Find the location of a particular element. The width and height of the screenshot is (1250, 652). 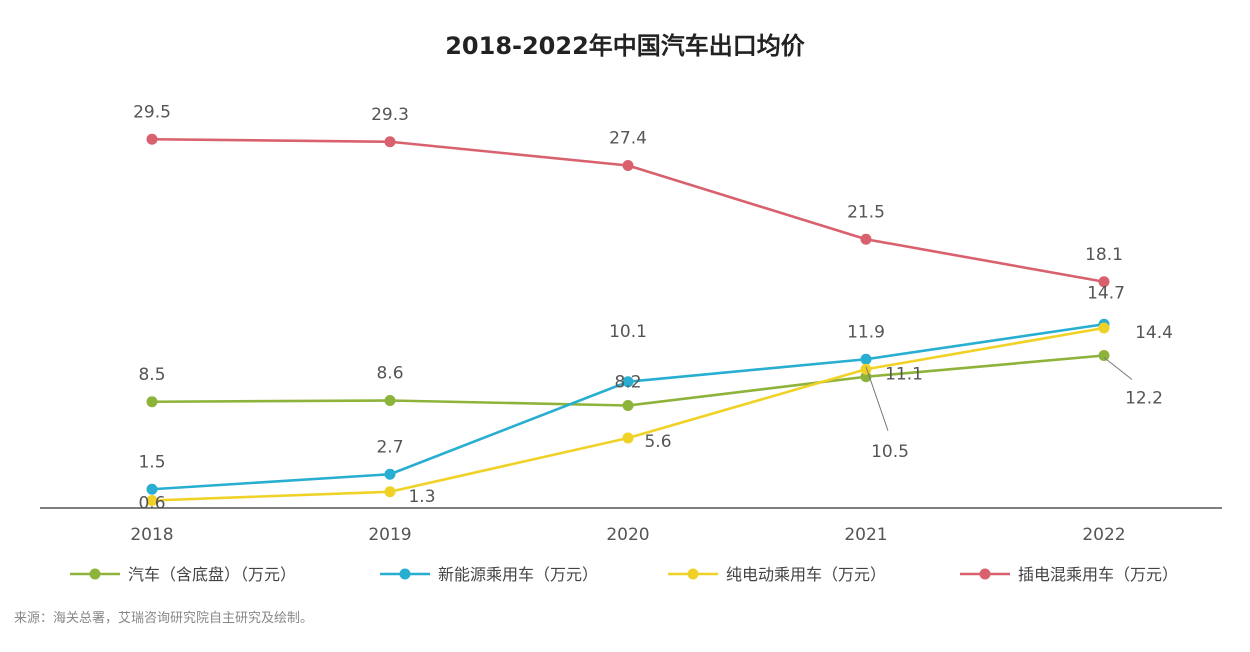

data-label: 12.2 is located at coordinates (1144, 399).